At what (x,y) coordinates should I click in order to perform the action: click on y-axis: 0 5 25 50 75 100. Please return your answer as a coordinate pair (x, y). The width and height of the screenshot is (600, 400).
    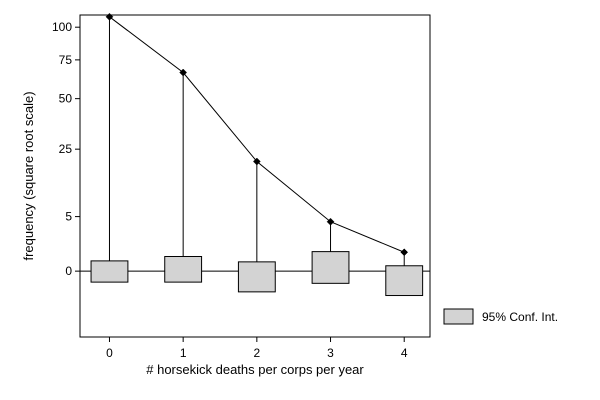
    Looking at the image, I should click on (66, 149).